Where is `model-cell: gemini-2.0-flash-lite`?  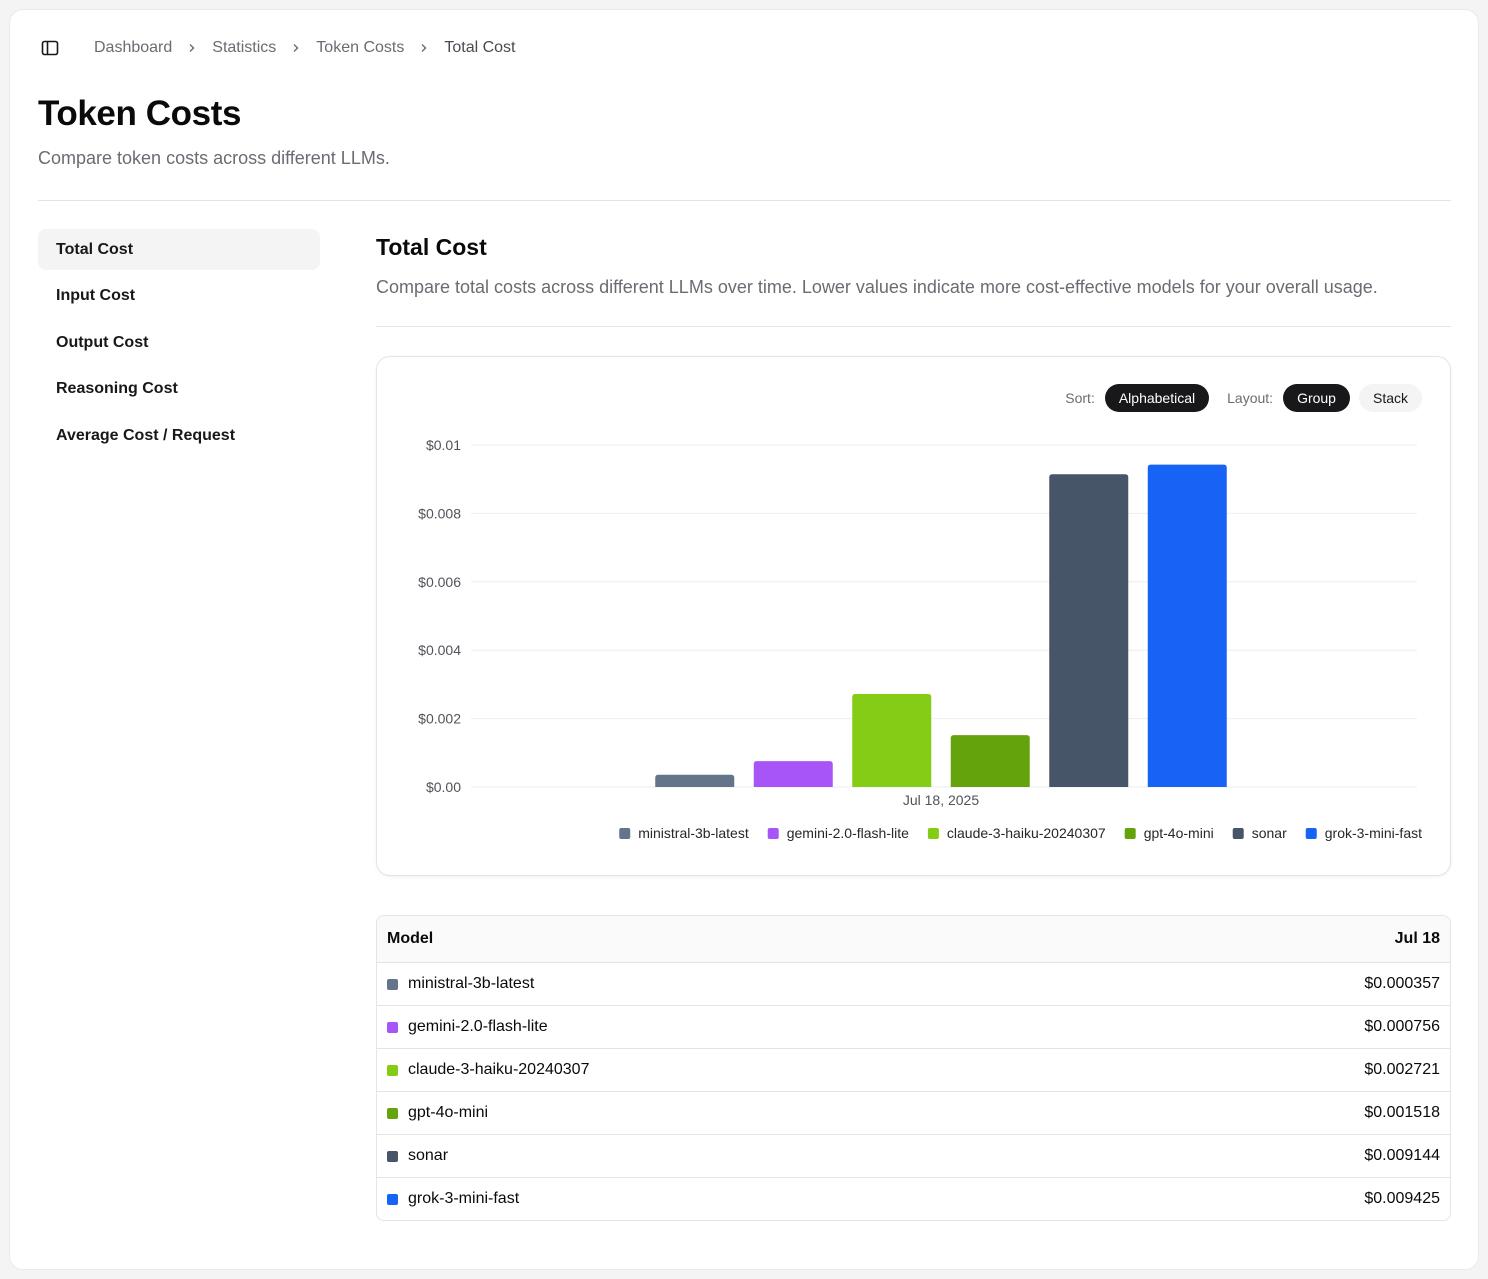 model-cell: gemini-2.0-flash-lite is located at coordinates (467, 1027).